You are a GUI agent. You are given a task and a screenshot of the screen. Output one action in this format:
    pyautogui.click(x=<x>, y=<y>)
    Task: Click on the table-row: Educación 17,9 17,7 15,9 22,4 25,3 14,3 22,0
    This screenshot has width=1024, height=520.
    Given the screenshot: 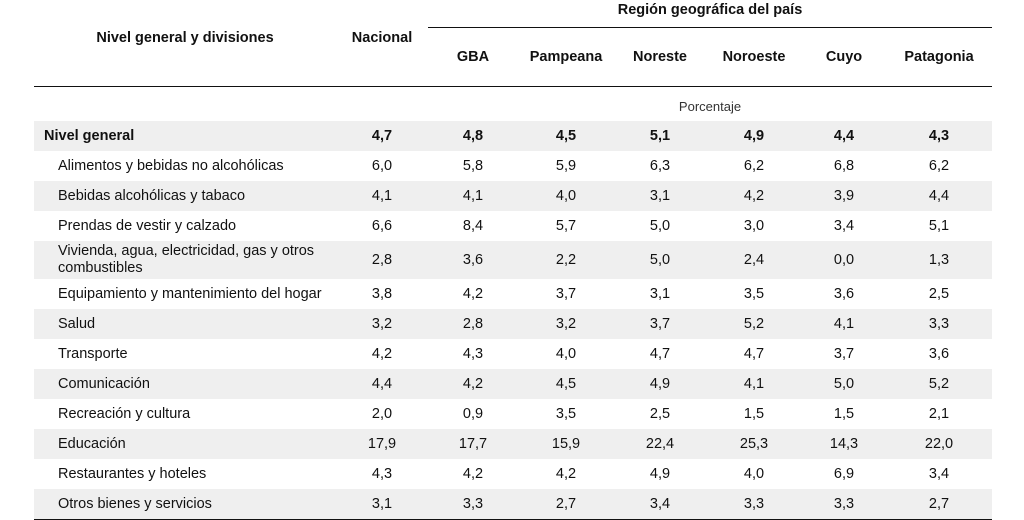 What is the action you would take?
    pyautogui.click(x=513, y=444)
    